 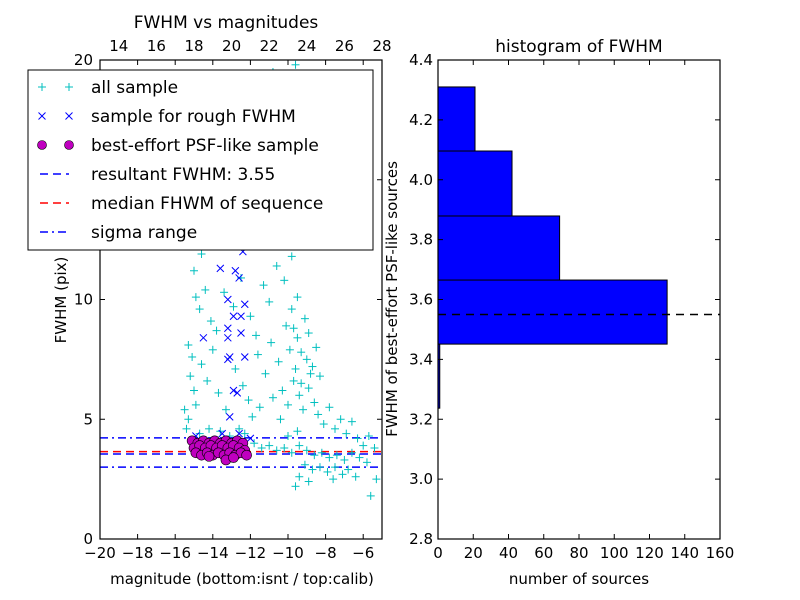 What do you see at coordinates (421, 240) in the screenshot?
I see `y-tick-label: 3.8` at bounding box center [421, 240].